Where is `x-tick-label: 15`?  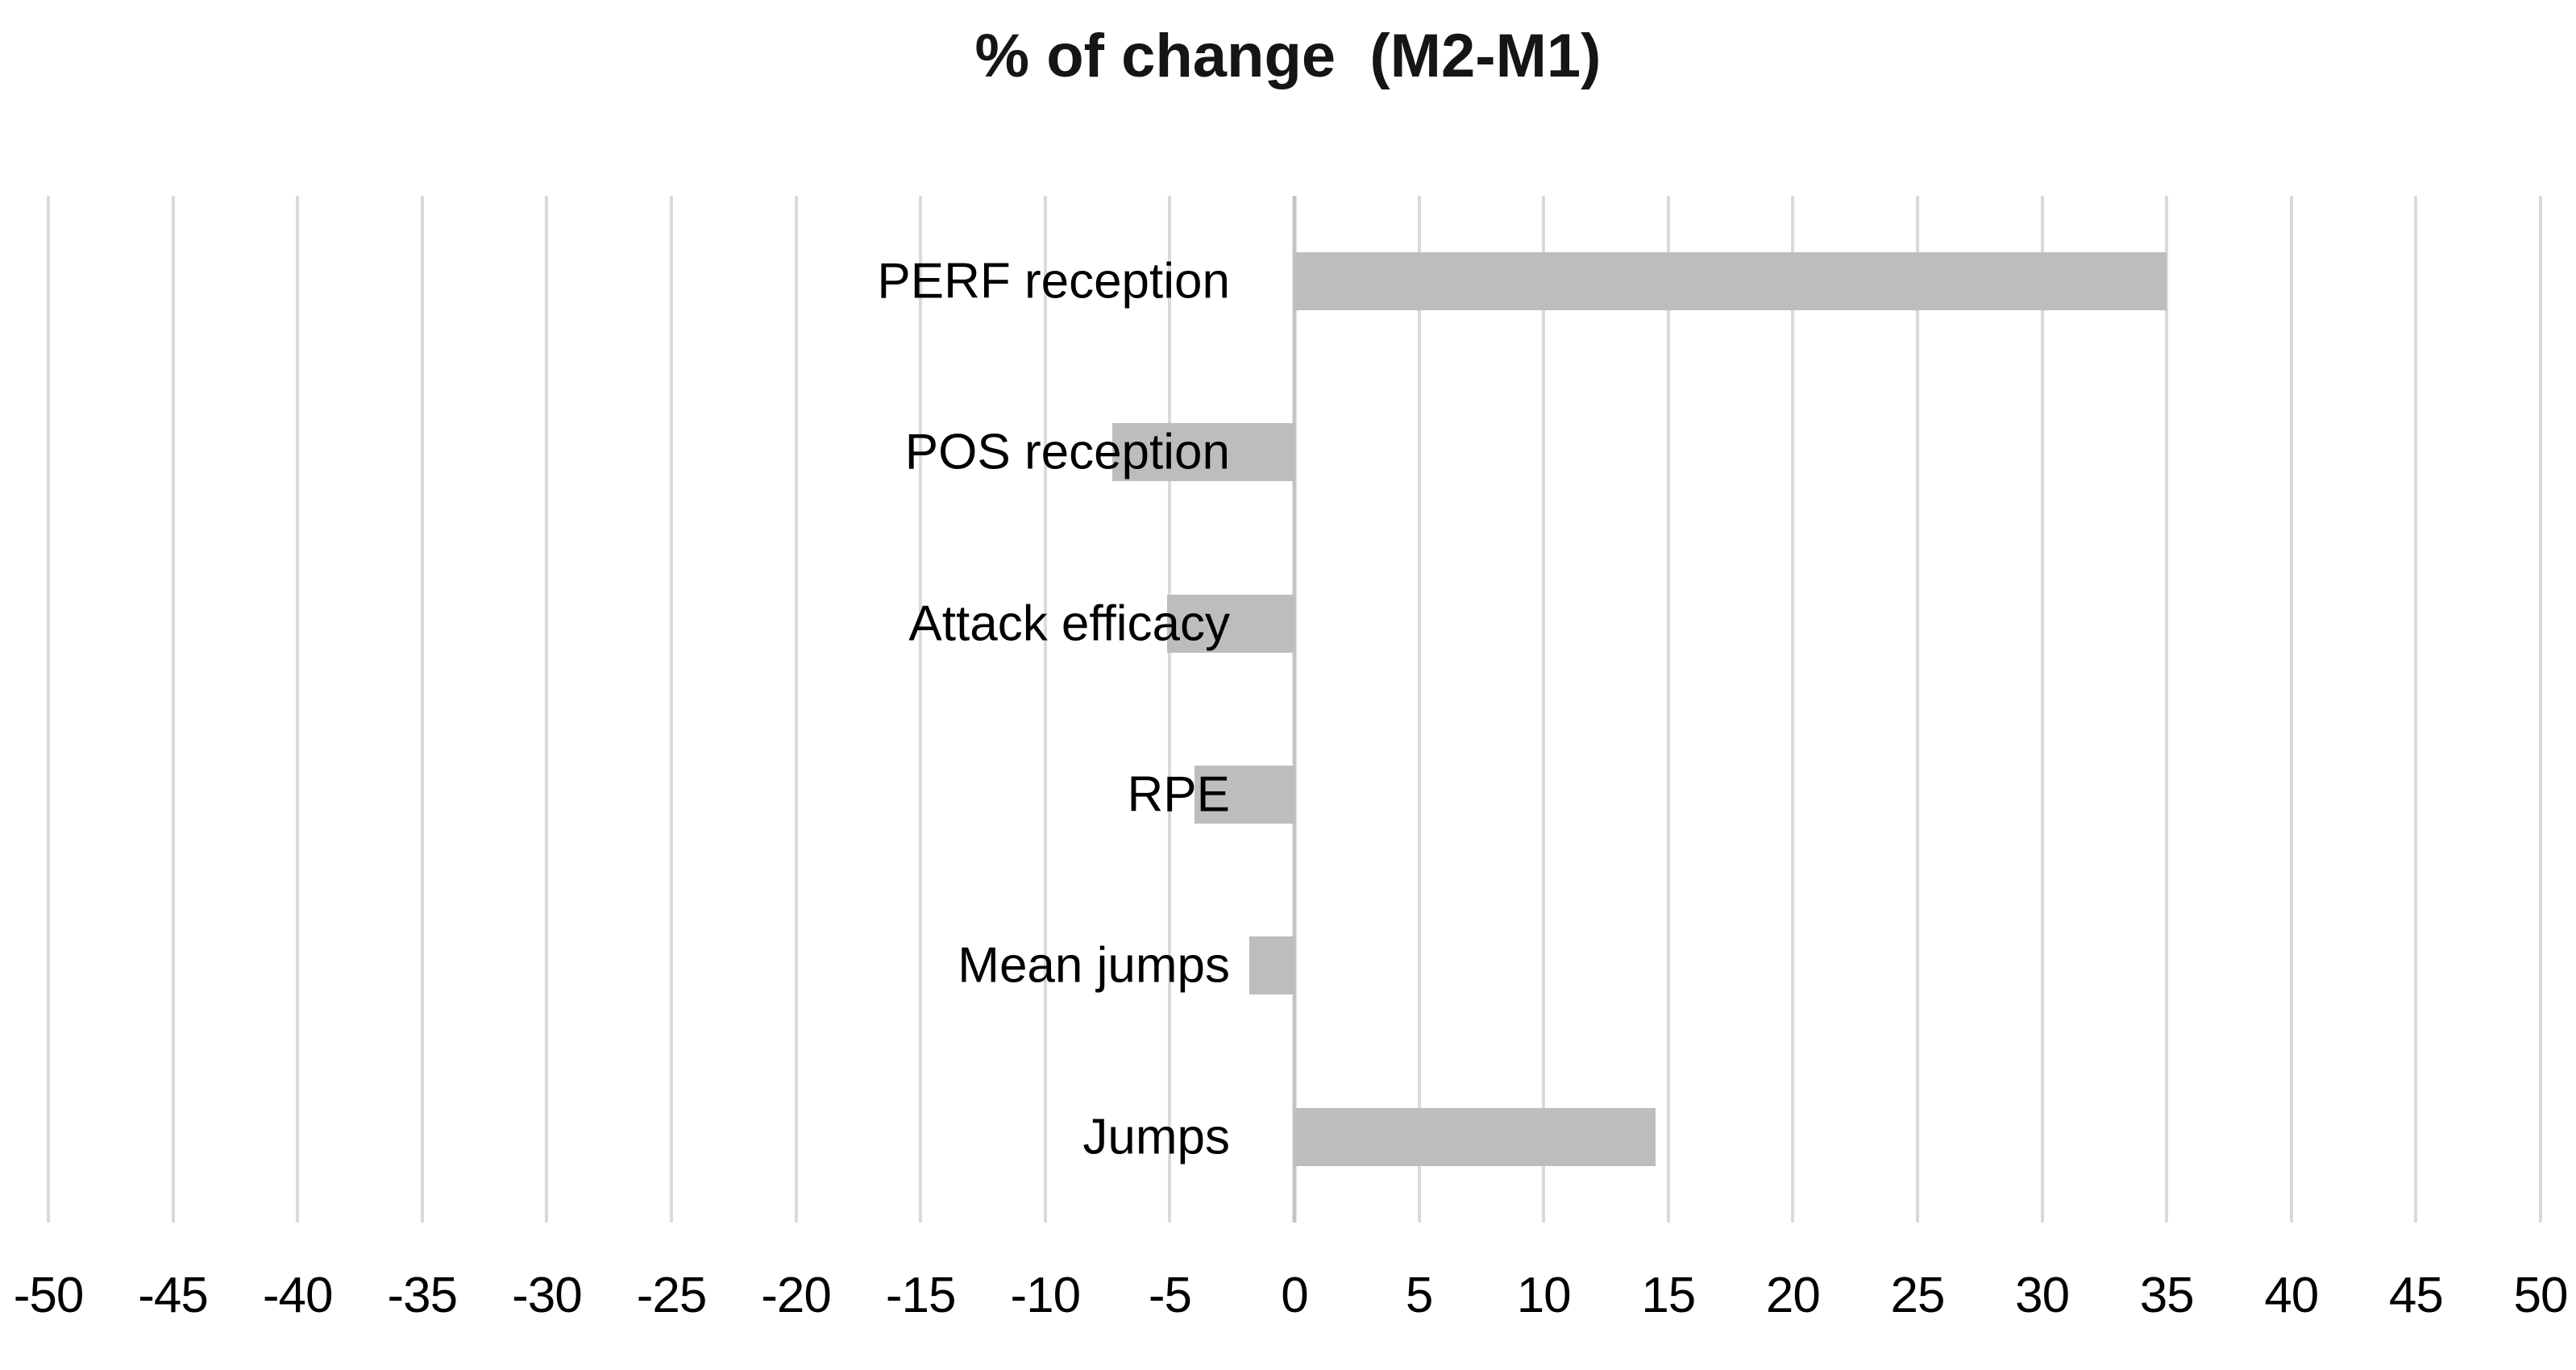 x-tick-label: 15 is located at coordinates (1668, 1295).